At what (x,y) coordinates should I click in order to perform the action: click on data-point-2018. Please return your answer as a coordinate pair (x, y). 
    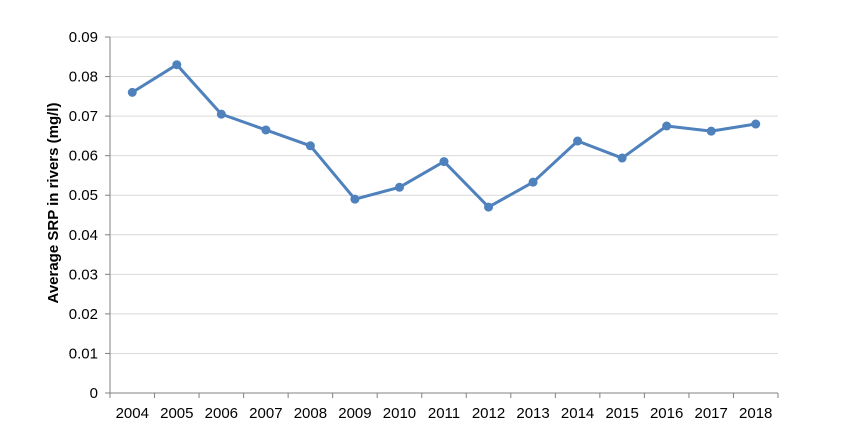
    Looking at the image, I should click on (756, 124).